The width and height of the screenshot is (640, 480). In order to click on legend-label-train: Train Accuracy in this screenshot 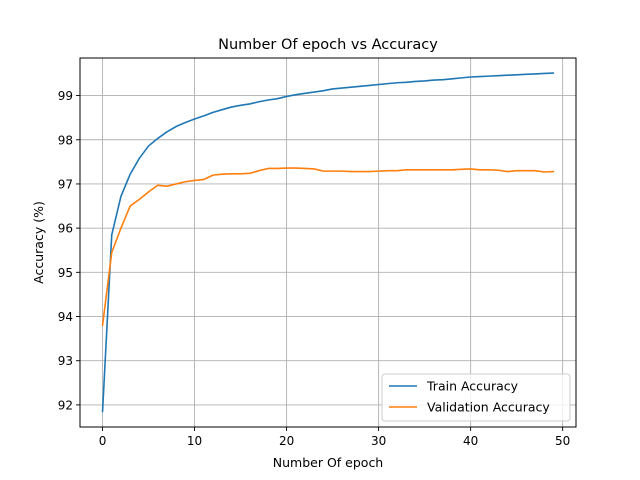, I will do `click(472, 386)`.